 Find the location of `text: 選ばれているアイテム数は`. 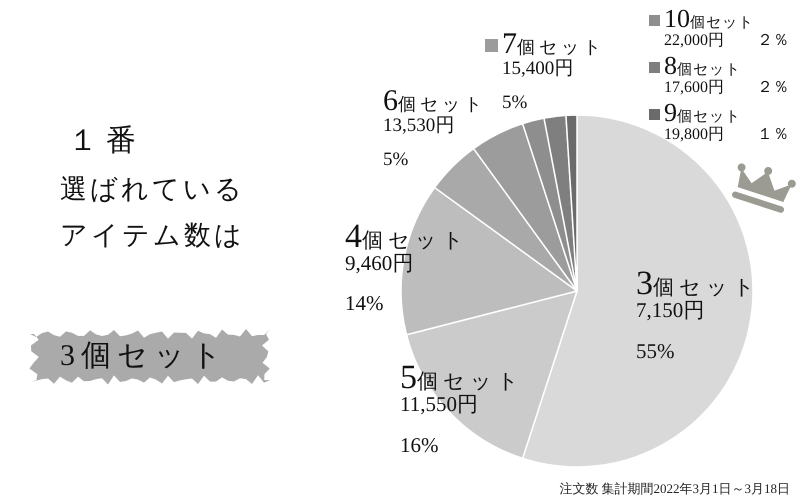

text: 選ばれているアイテム数は is located at coordinates (152, 212).